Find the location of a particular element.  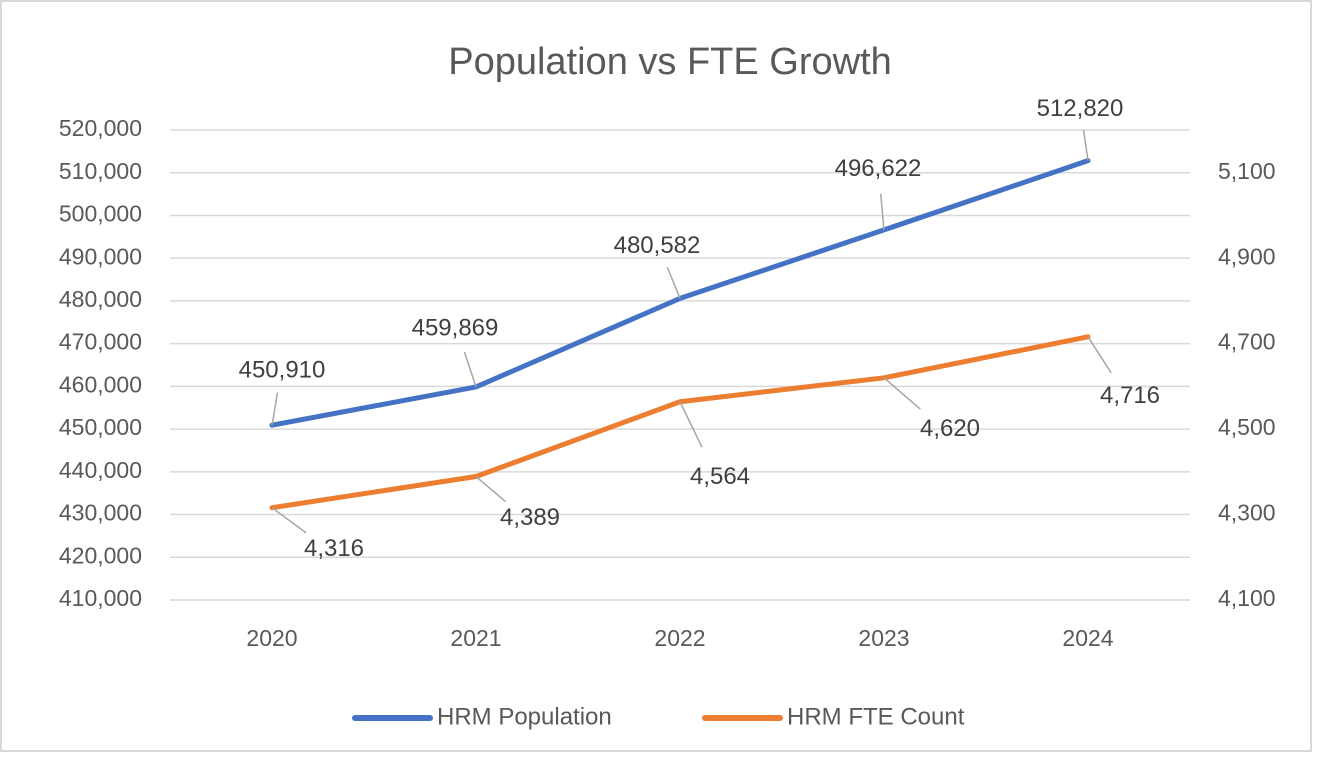

y-tick-label: 500,000 is located at coordinates (100, 214).